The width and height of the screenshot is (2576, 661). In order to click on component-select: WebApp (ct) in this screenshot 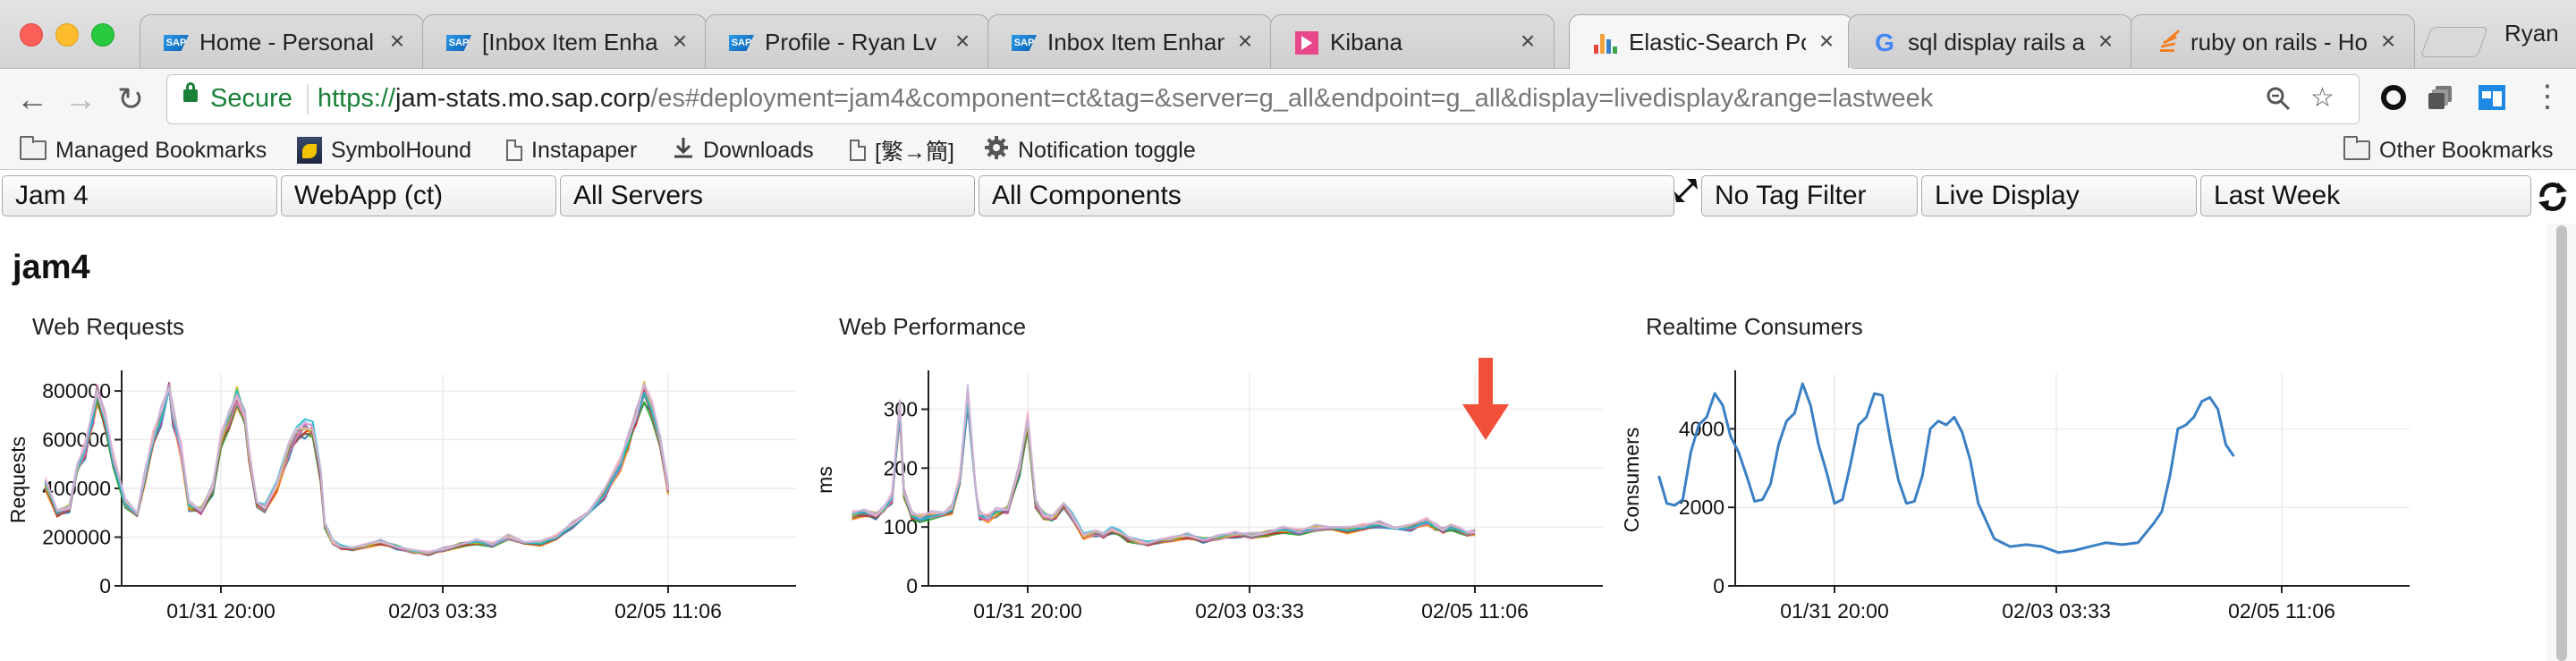, I will do `click(418, 196)`.